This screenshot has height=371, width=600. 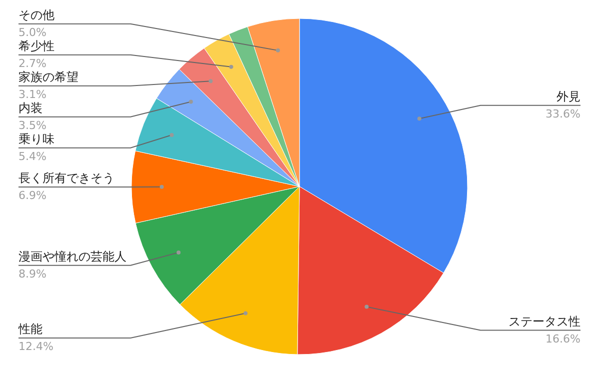 What do you see at coordinates (30, 329) in the screenshot?
I see `slice-label: 性能` at bounding box center [30, 329].